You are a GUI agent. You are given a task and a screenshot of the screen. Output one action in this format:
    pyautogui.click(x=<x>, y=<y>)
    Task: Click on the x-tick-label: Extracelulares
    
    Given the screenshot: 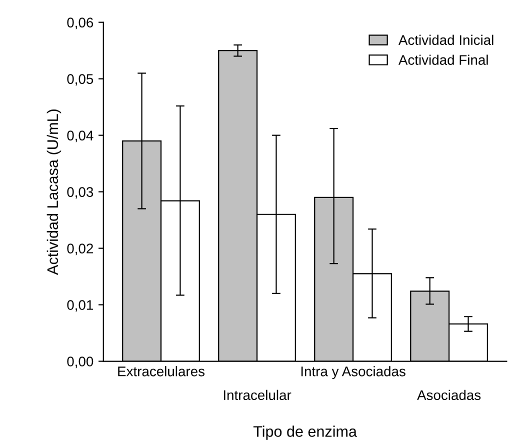 What is the action you would take?
    pyautogui.click(x=161, y=371)
    